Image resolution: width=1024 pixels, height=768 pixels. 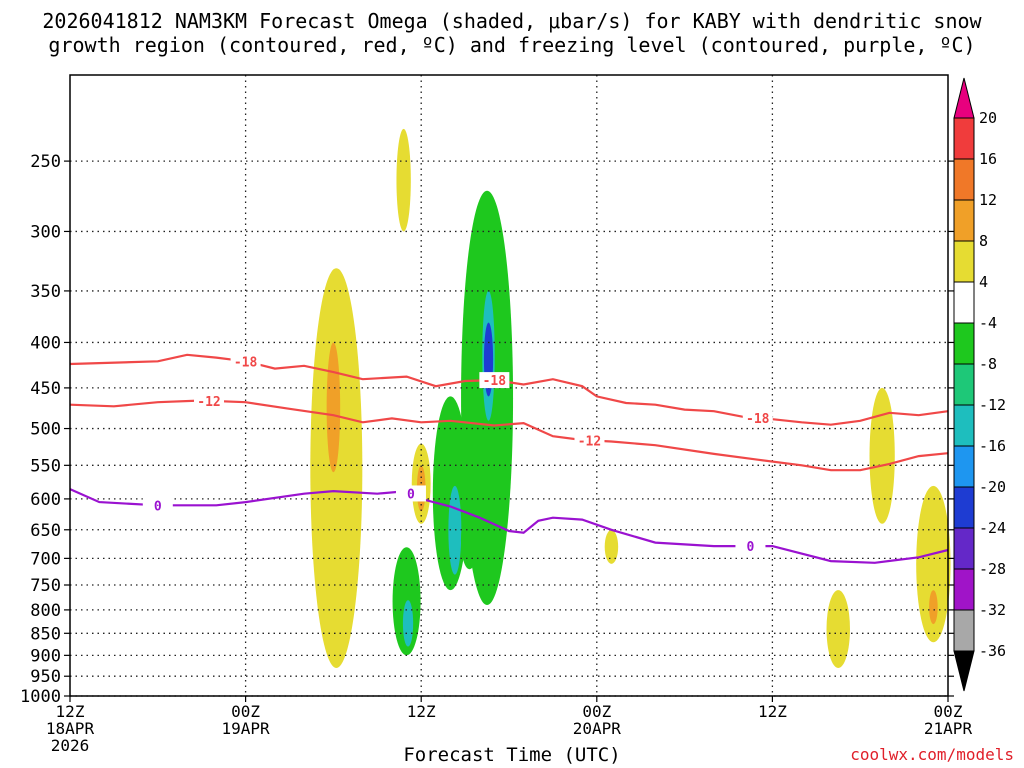 I want to click on y-tick-label: 1000, so click(x=40, y=697).